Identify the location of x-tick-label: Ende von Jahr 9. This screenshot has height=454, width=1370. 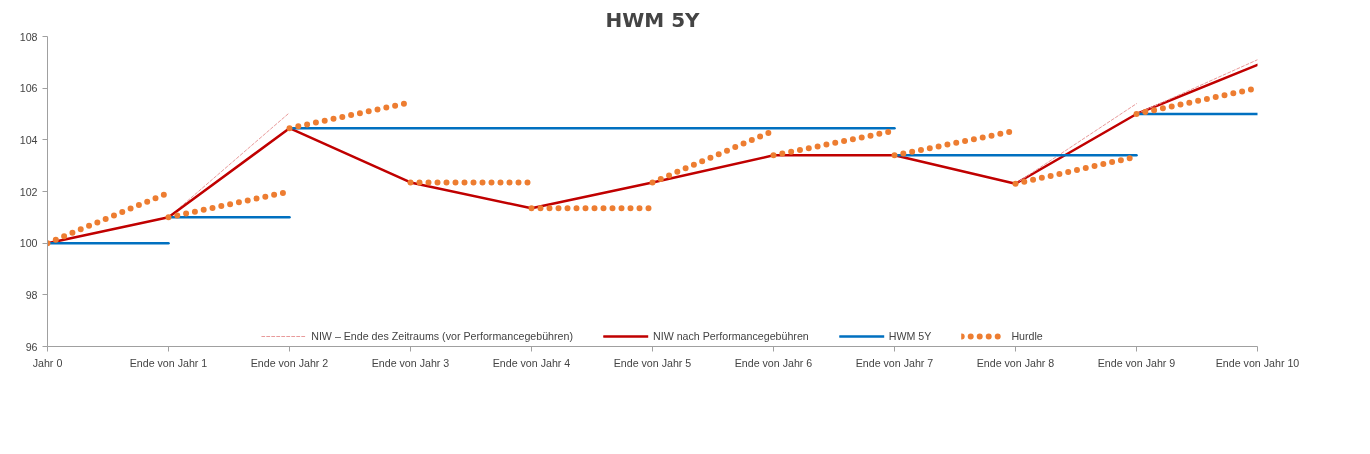
(1136, 362).